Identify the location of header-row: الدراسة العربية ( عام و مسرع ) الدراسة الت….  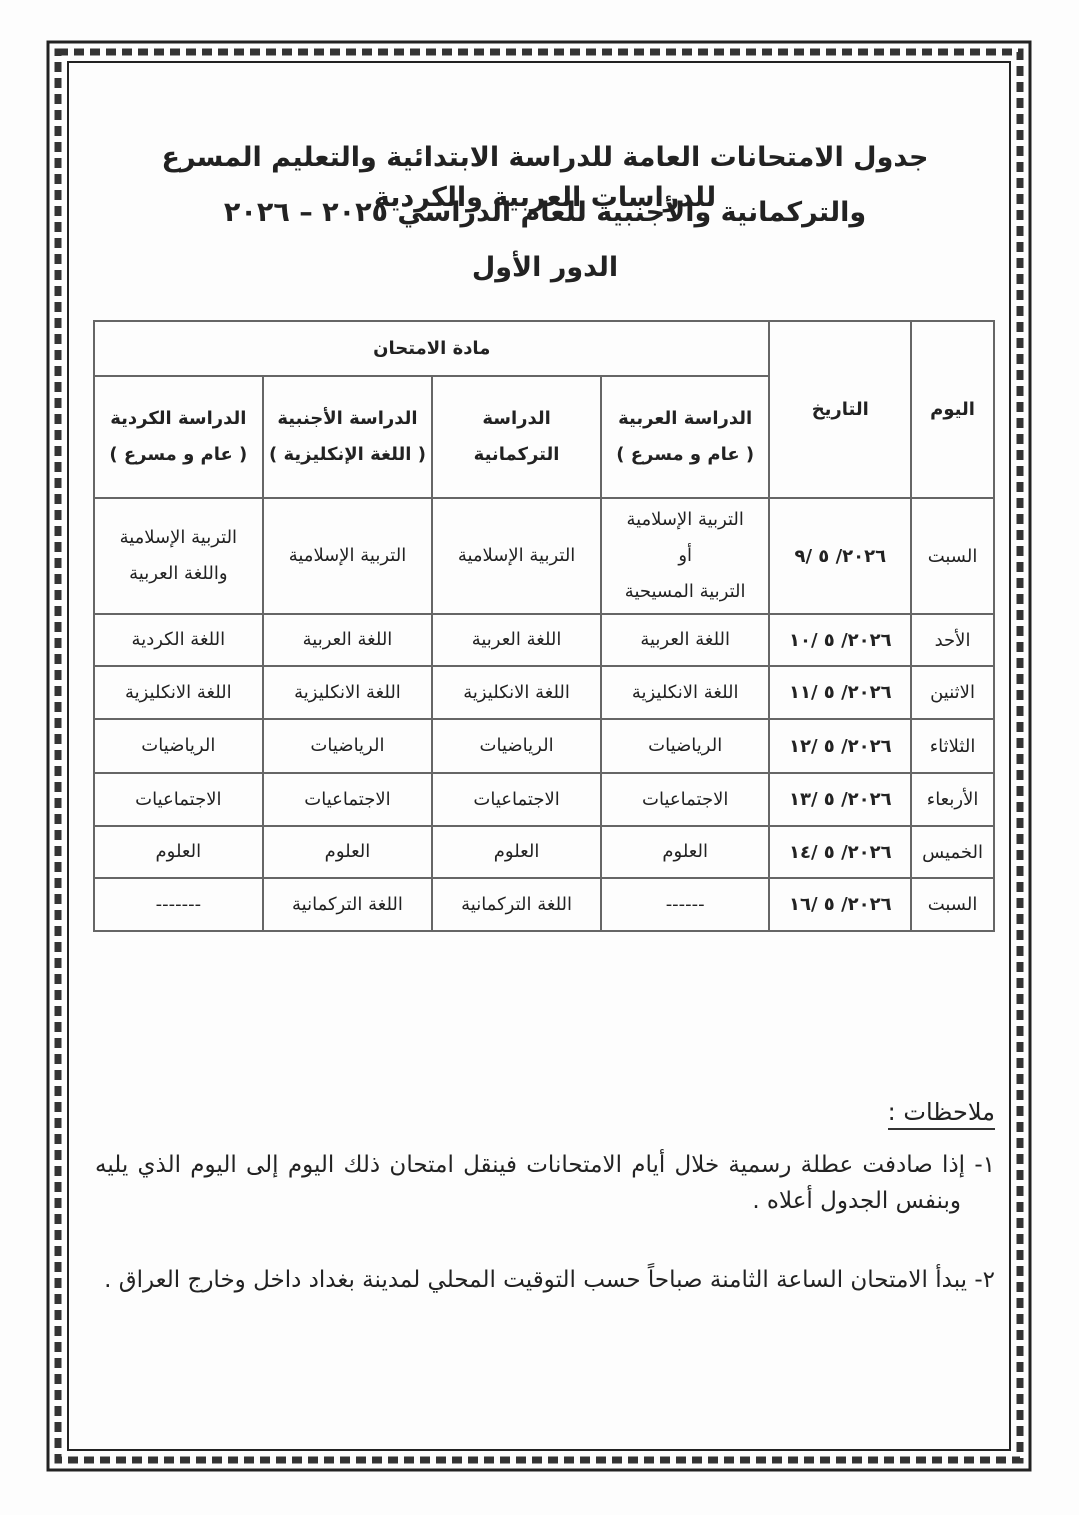
(543, 437).